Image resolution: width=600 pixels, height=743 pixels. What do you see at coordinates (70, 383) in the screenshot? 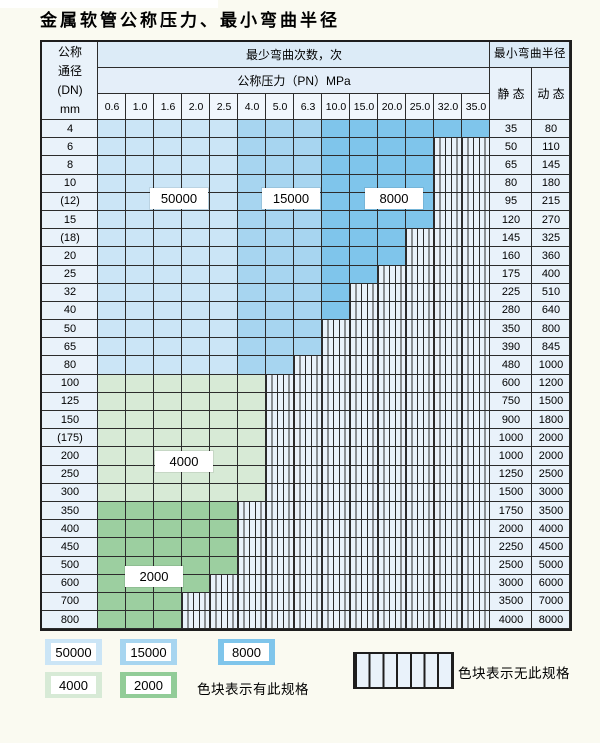
I see `dn-cell: 100` at bounding box center [70, 383].